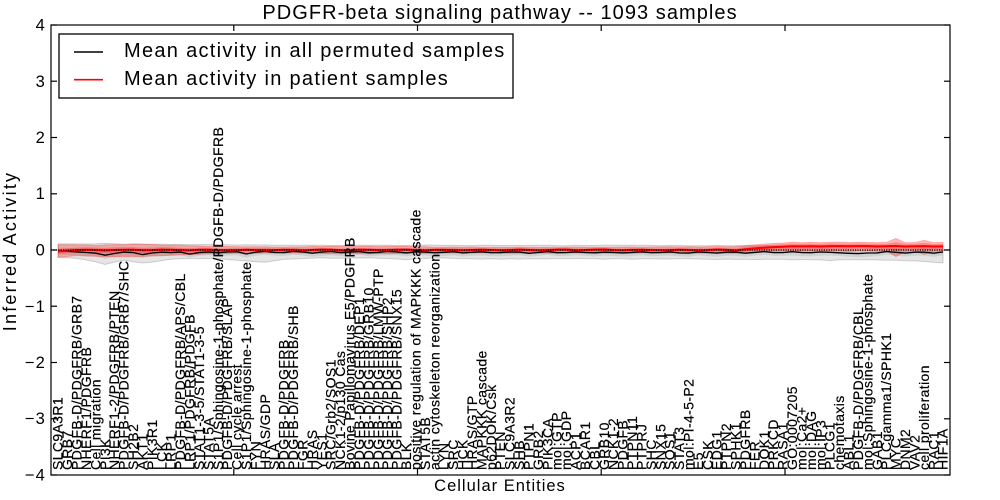  What do you see at coordinates (623, 445) in the screenshot?
I see `svg-text: PDGFB` at bounding box center [623, 445].